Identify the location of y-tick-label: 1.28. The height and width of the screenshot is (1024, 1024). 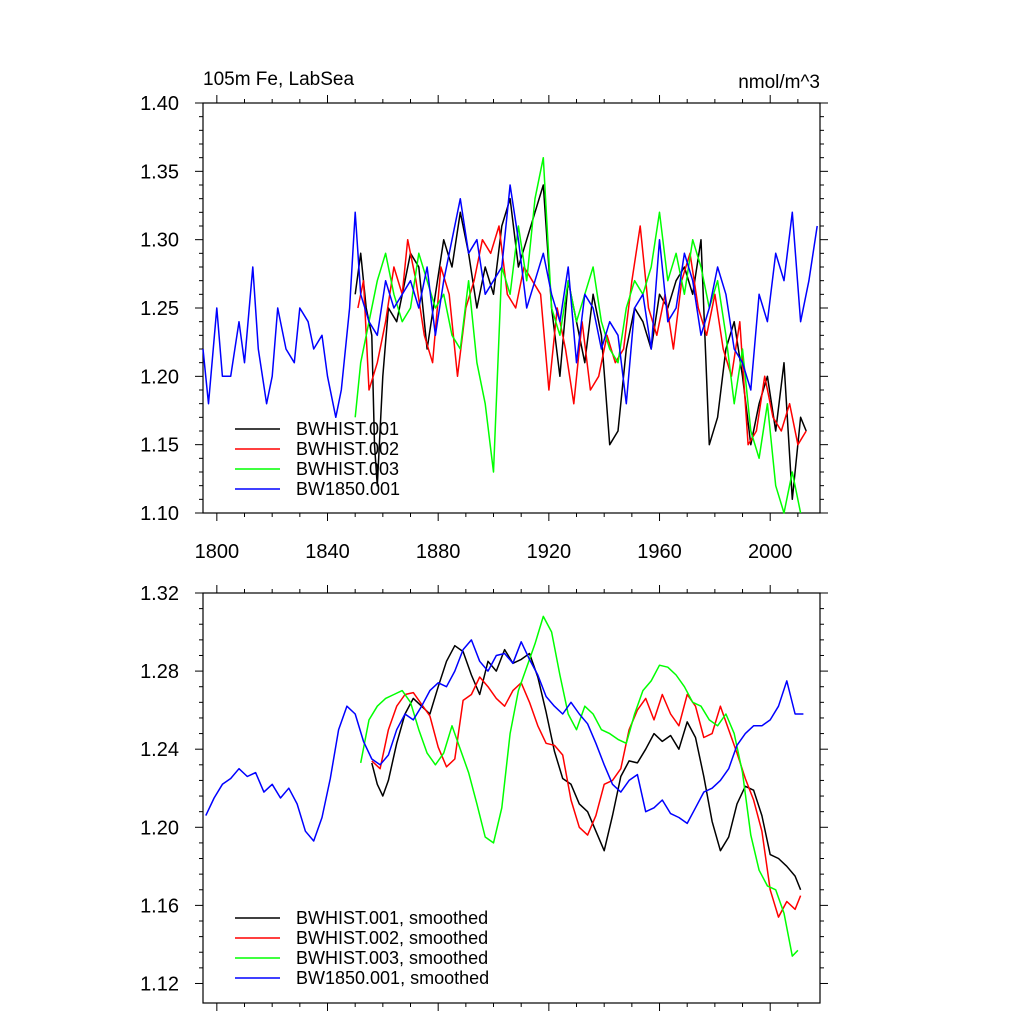
(159, 672).